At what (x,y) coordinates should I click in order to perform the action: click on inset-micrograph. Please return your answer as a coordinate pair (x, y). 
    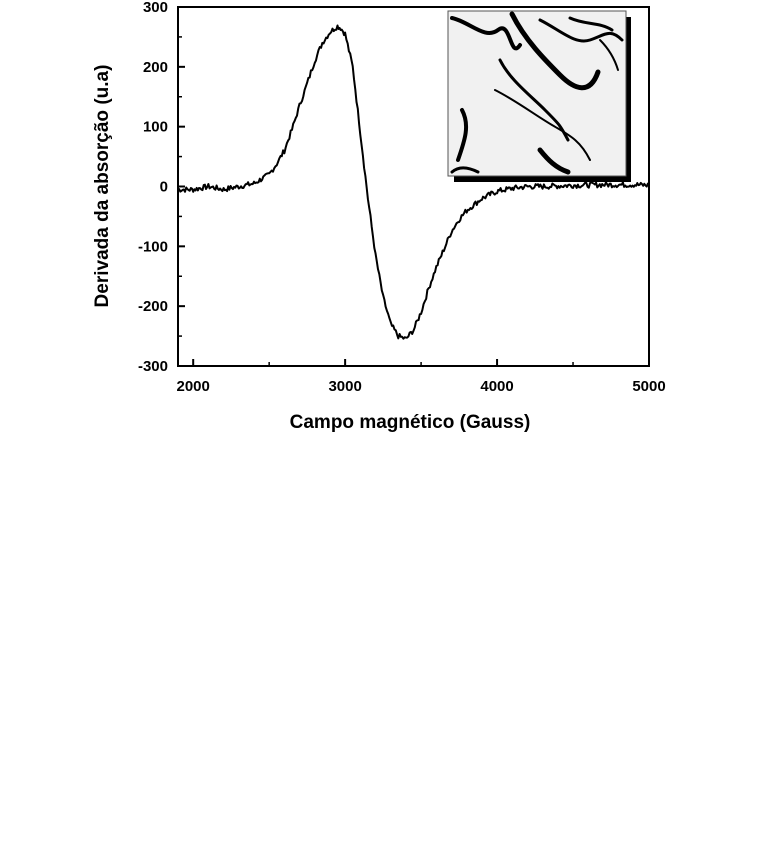
    Looking at the image, I should click on (539, 96).